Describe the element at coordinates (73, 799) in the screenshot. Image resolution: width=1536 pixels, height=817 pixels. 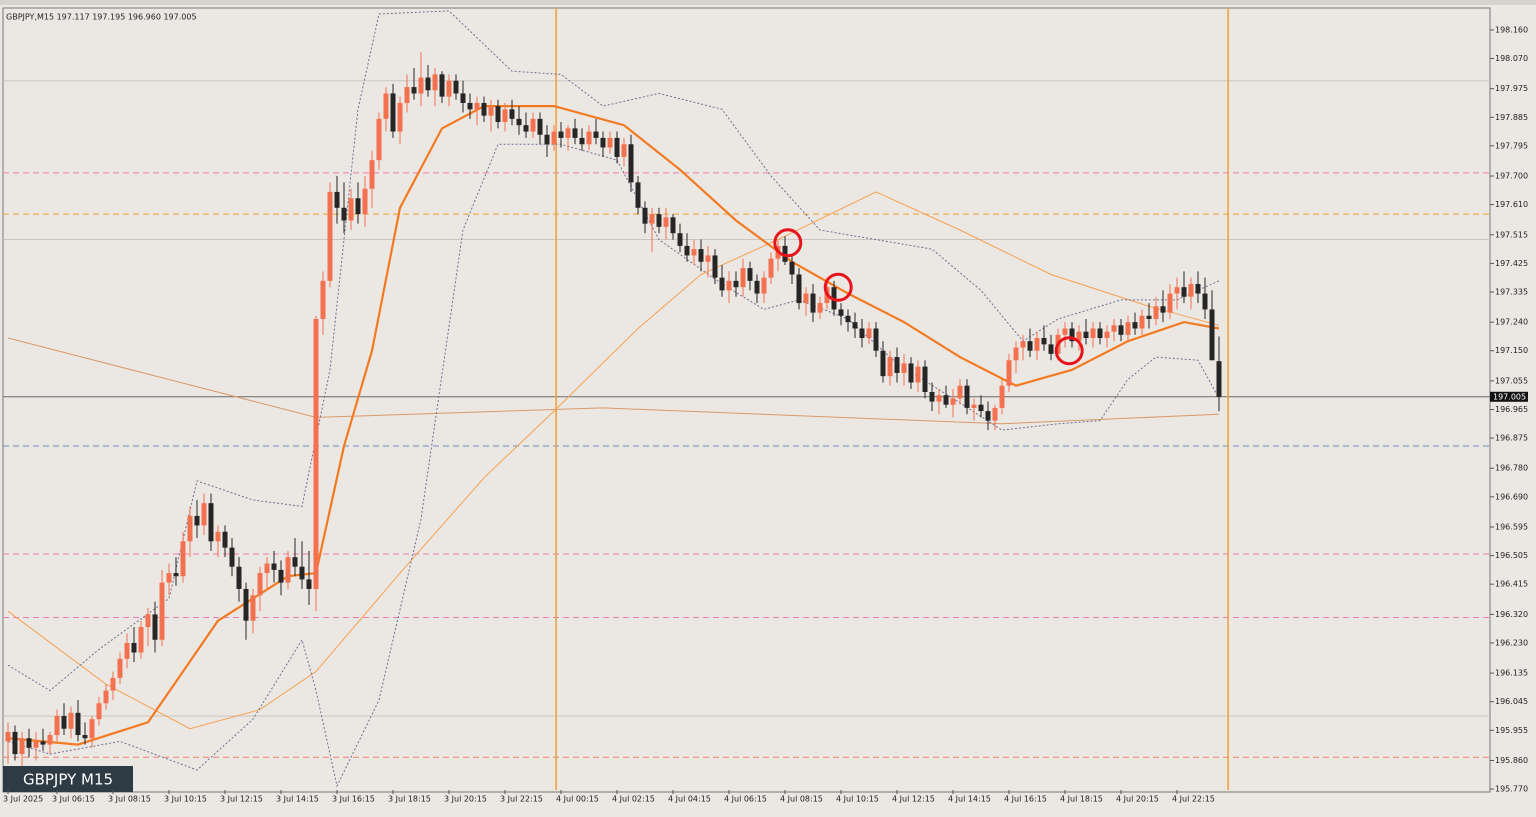
I see `x-tick-label: 3 Jul 06:15` at that location.